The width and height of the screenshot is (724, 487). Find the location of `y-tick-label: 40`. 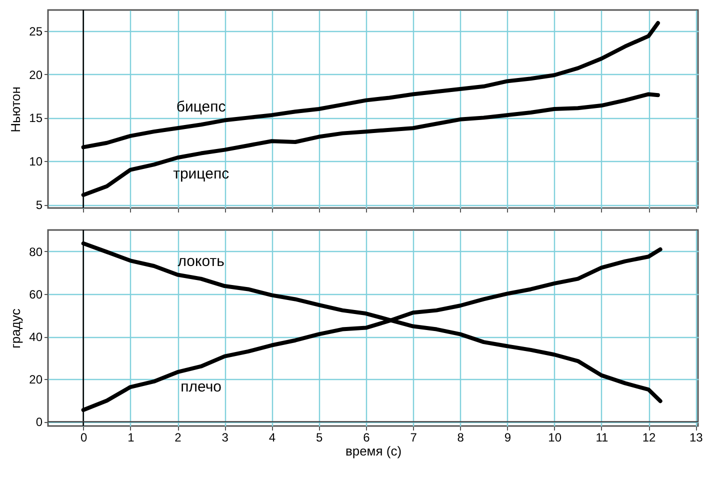

y-tick-label: 40 is located at coordinates (36, 337).